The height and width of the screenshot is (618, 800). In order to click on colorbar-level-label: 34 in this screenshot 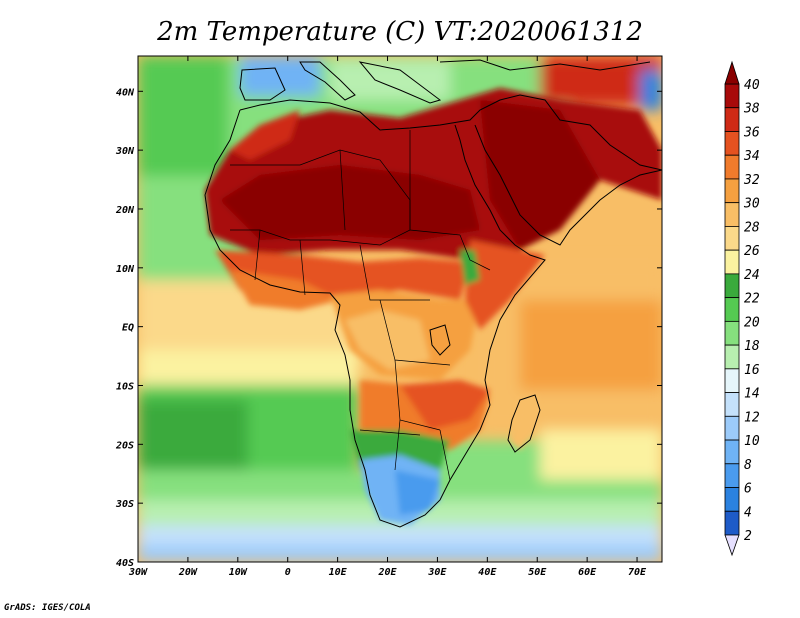, I will do `click(751, 156)`.